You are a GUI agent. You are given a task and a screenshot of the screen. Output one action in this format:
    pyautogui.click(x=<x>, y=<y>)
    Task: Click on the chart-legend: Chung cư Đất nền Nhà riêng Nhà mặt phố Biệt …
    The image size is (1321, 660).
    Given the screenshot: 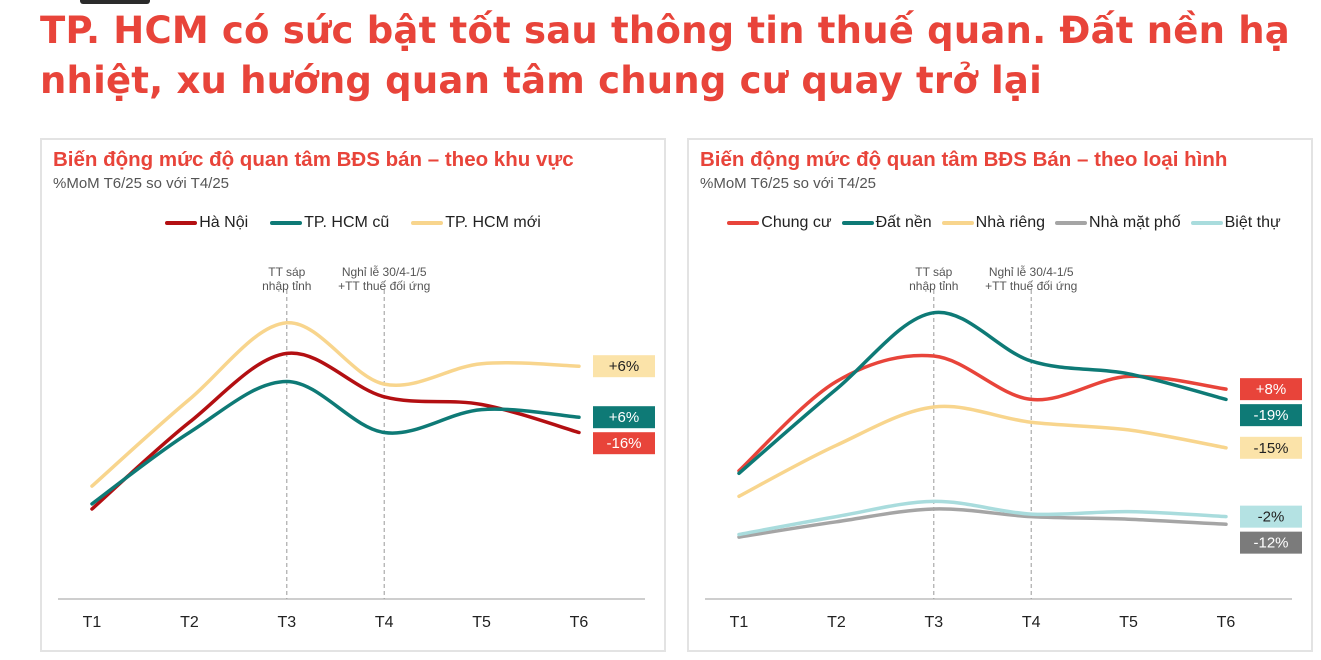 What is the action you would take?
    pyautogui.click(x=1004, y=223)
    